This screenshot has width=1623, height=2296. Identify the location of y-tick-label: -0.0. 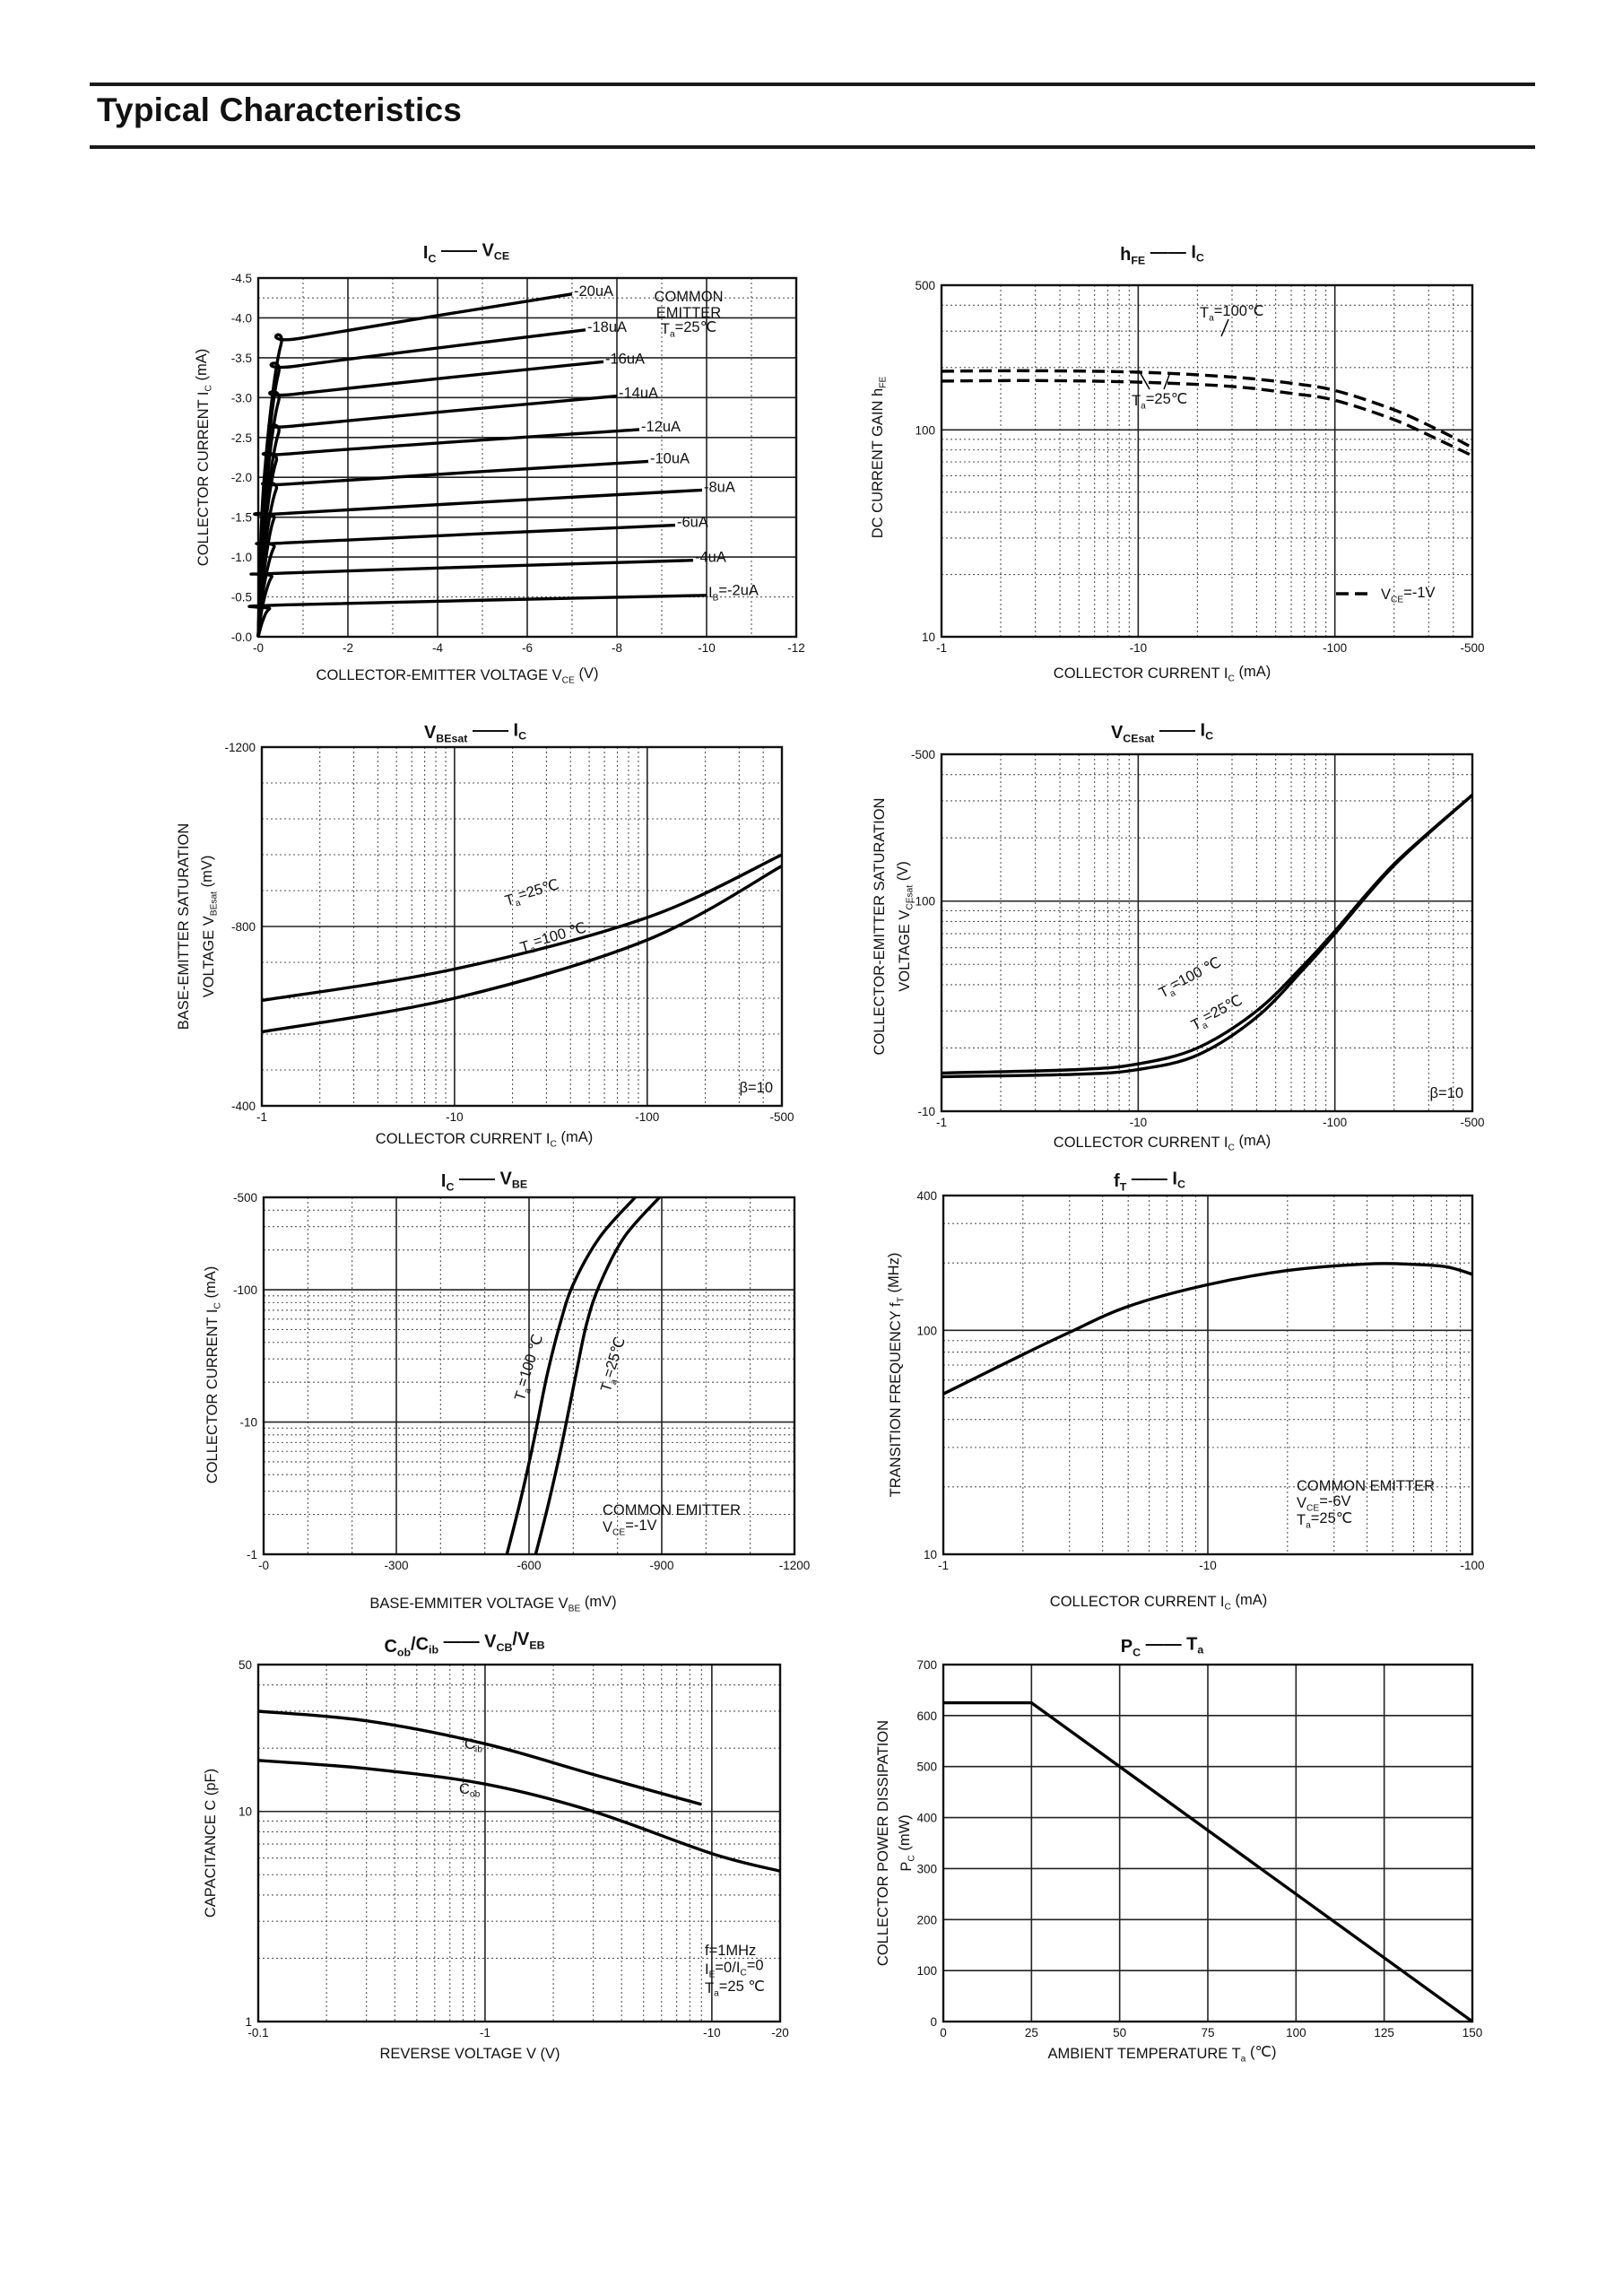
(241, 637).